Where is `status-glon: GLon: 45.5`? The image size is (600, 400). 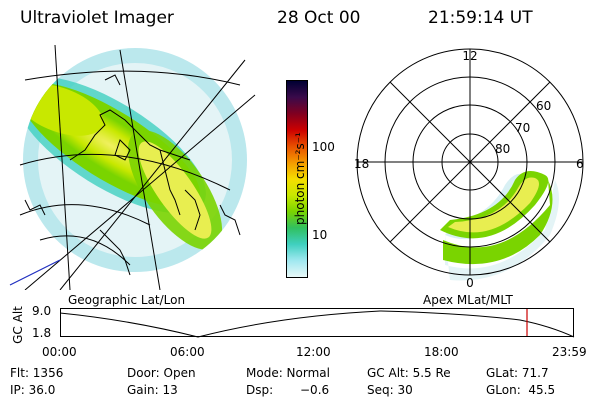
status-glon: GLon: 45.5 is located at coordinates (521, 390).